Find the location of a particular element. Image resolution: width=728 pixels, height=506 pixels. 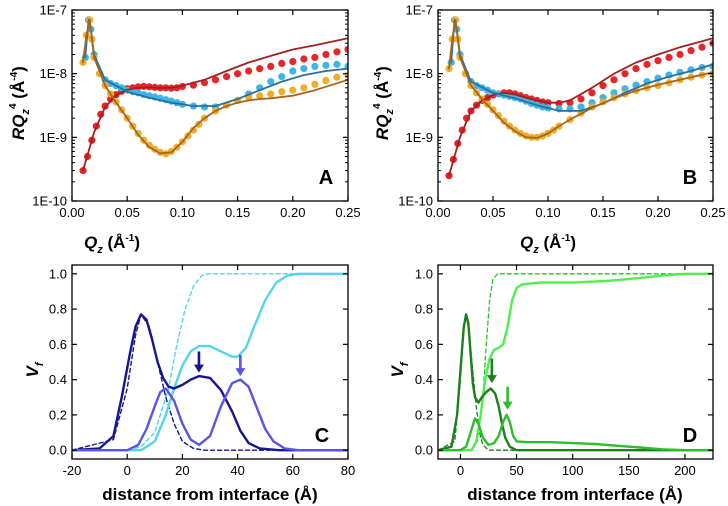

panel-a-x-axis-label: Qz (Å-1) is located at coordinates (112, 244).